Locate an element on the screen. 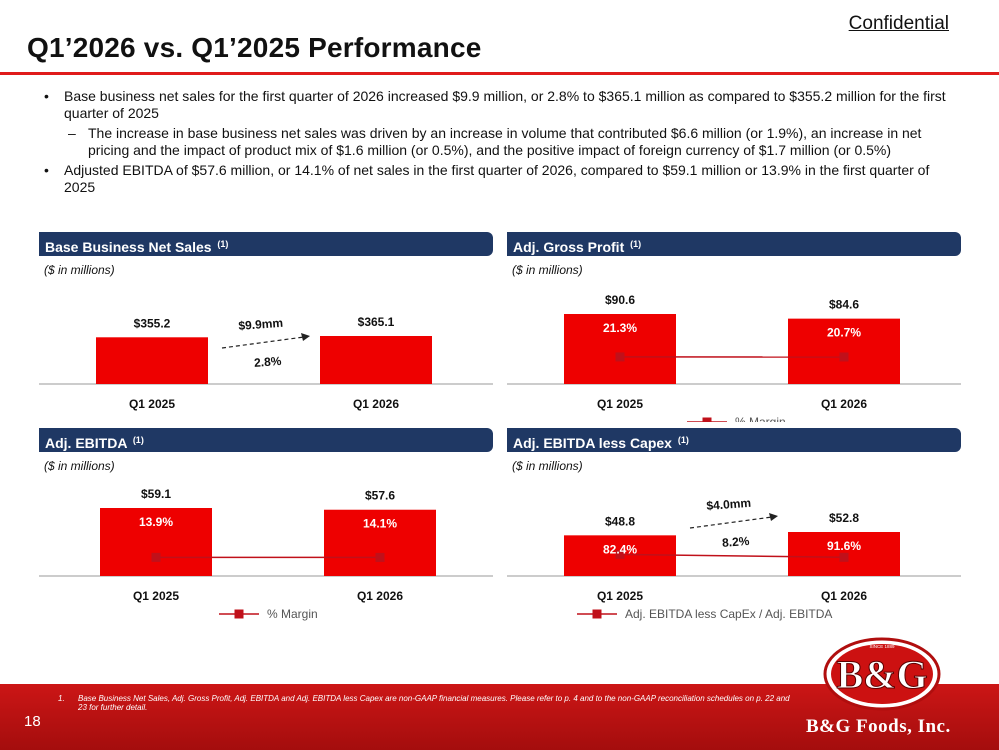 Image resolution: width=999 pixels, height=750 pixels. margin-label: 82.4% is located at coordinates (620, 549).